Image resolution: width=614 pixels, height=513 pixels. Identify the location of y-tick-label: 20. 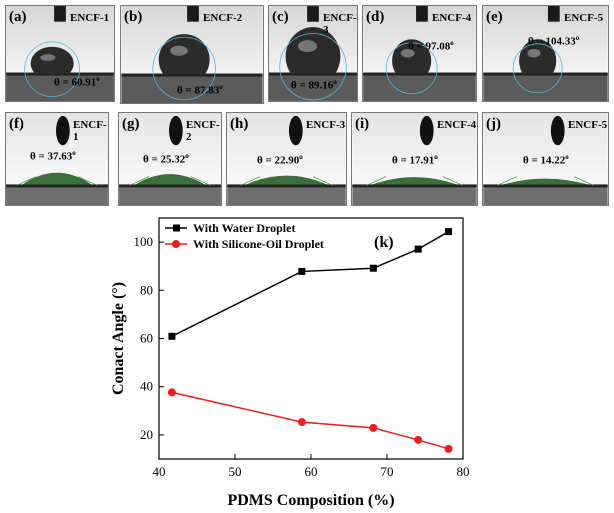
(146, 434).